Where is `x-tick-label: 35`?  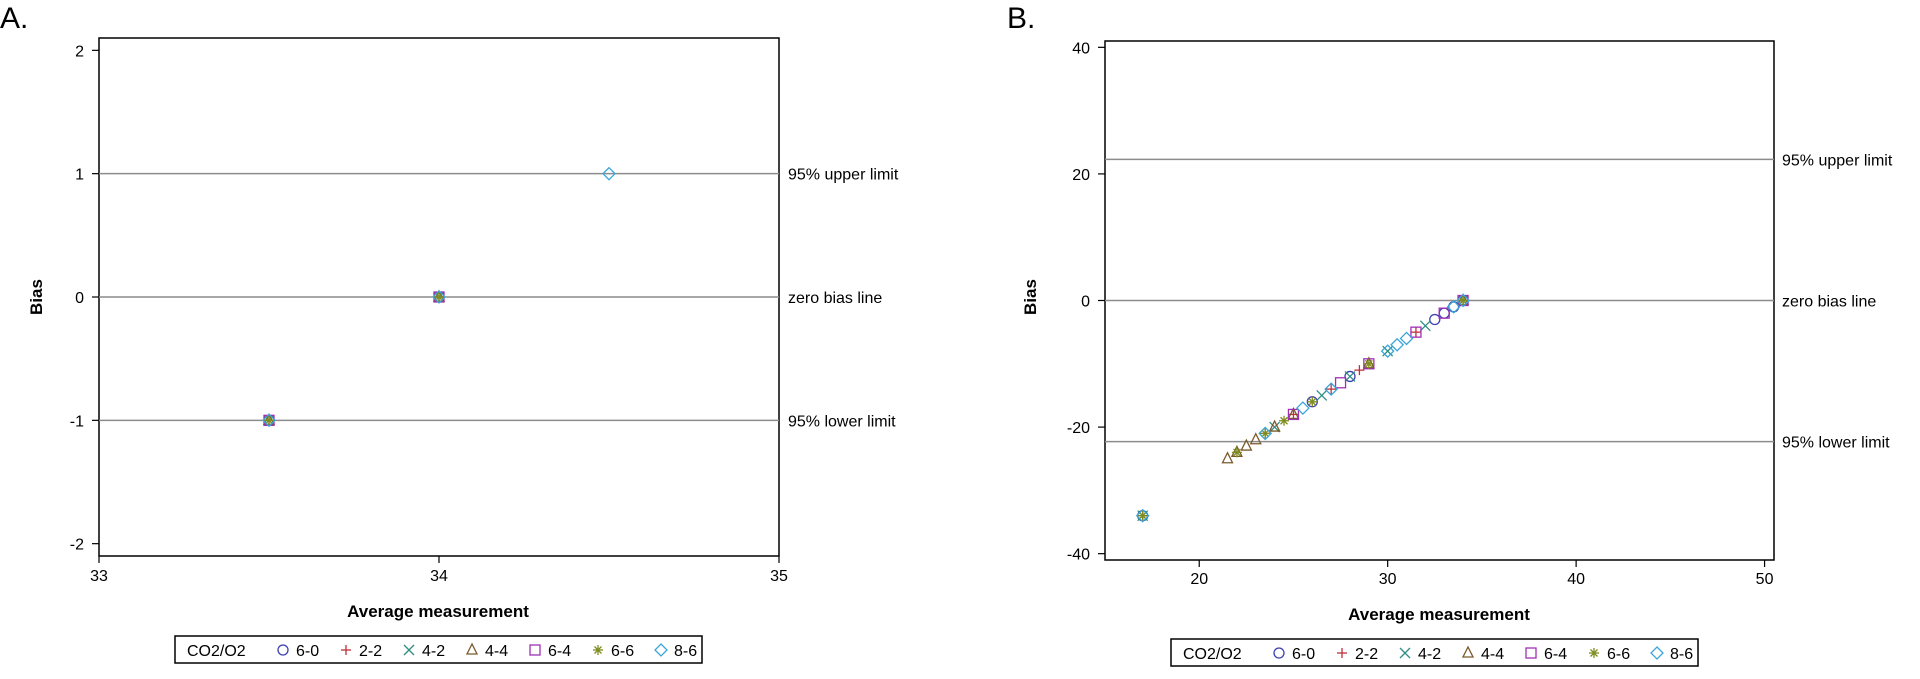
x-tick-label: 35 is located at coordinates (779, 576).